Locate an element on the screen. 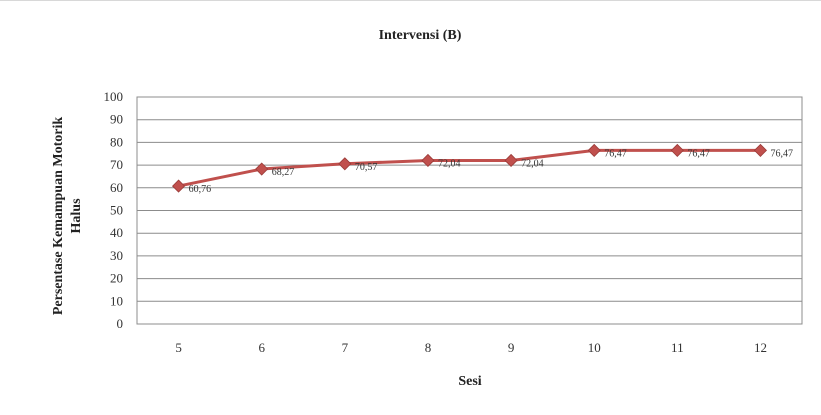  y-axis-title-line-2: Halus is located at coordinates (76, 216).